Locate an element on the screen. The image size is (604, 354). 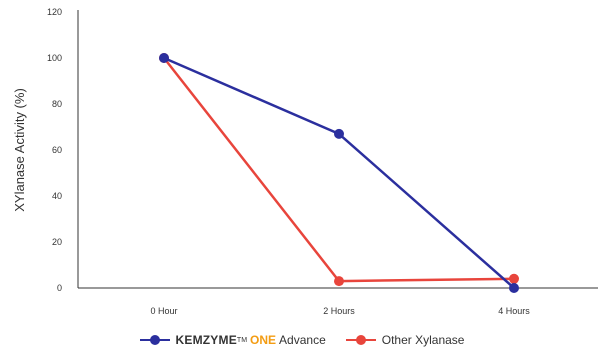
legend-swatch-other is located at coordinates (360, 340).